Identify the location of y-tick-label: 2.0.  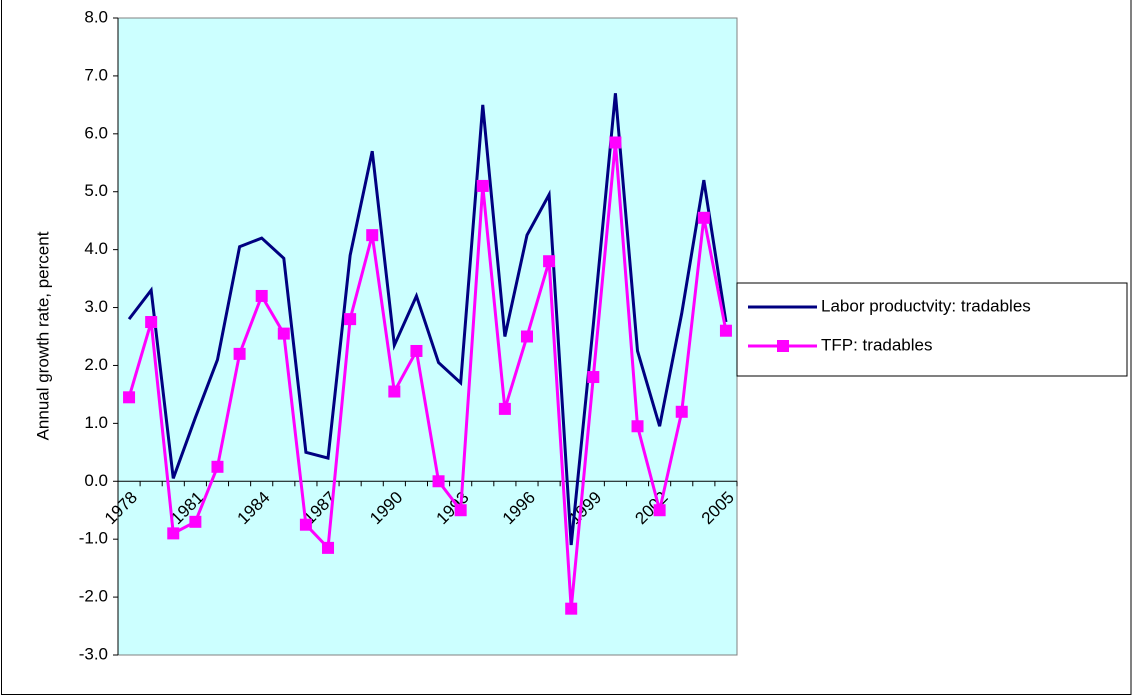
(96, 364).